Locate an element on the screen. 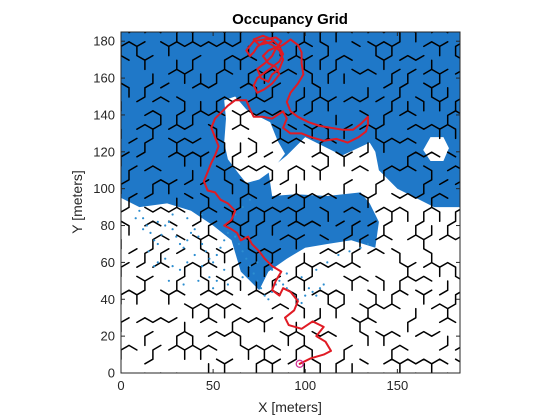  y-tick-label: 180 is located at coordinates (104, 41).